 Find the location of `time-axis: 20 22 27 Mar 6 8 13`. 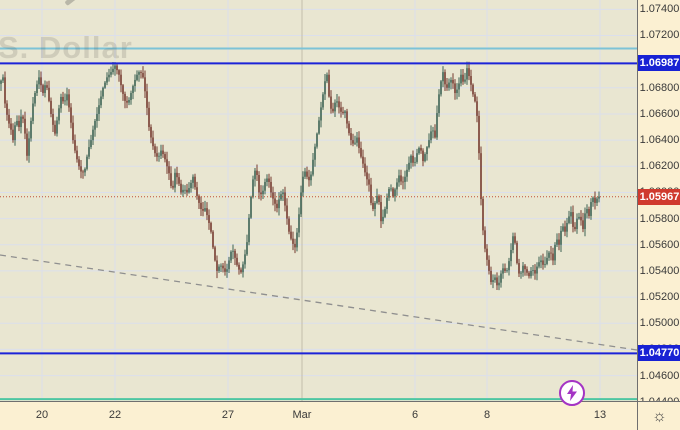

time-axis: 20 22 27 Mar 6 8 13 is located at coordinates (318, 415).